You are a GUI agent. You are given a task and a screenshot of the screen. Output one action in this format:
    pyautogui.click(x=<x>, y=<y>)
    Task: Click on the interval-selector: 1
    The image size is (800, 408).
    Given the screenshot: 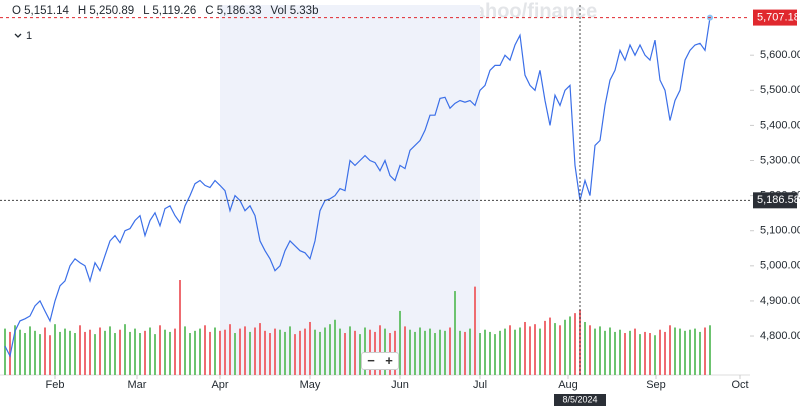 What is the action you would take?
    pyautogui.click(x=23, y=36)
    